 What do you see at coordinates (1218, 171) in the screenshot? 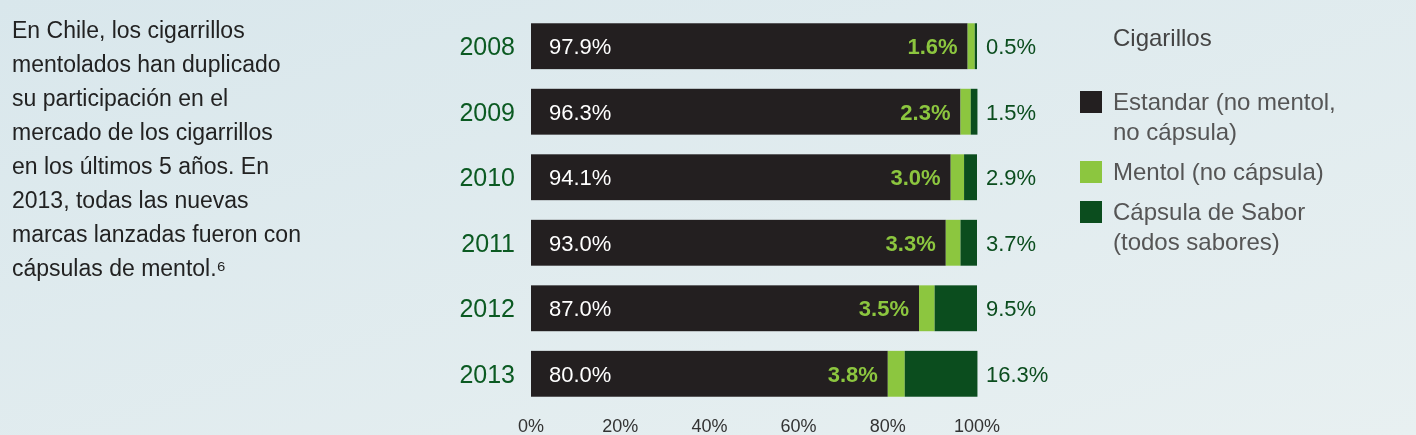
I see `legend-label: Mentol (no cápsula)` at bounding box center [1218, 171].